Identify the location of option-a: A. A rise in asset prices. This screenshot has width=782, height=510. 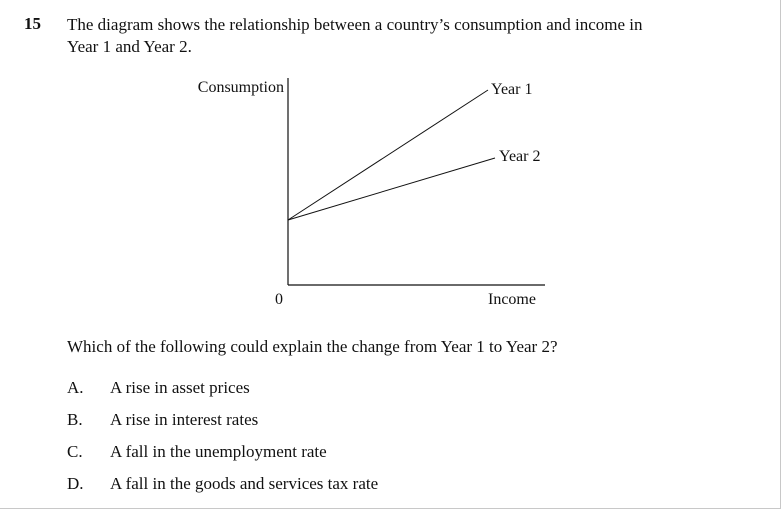
(222, 394).